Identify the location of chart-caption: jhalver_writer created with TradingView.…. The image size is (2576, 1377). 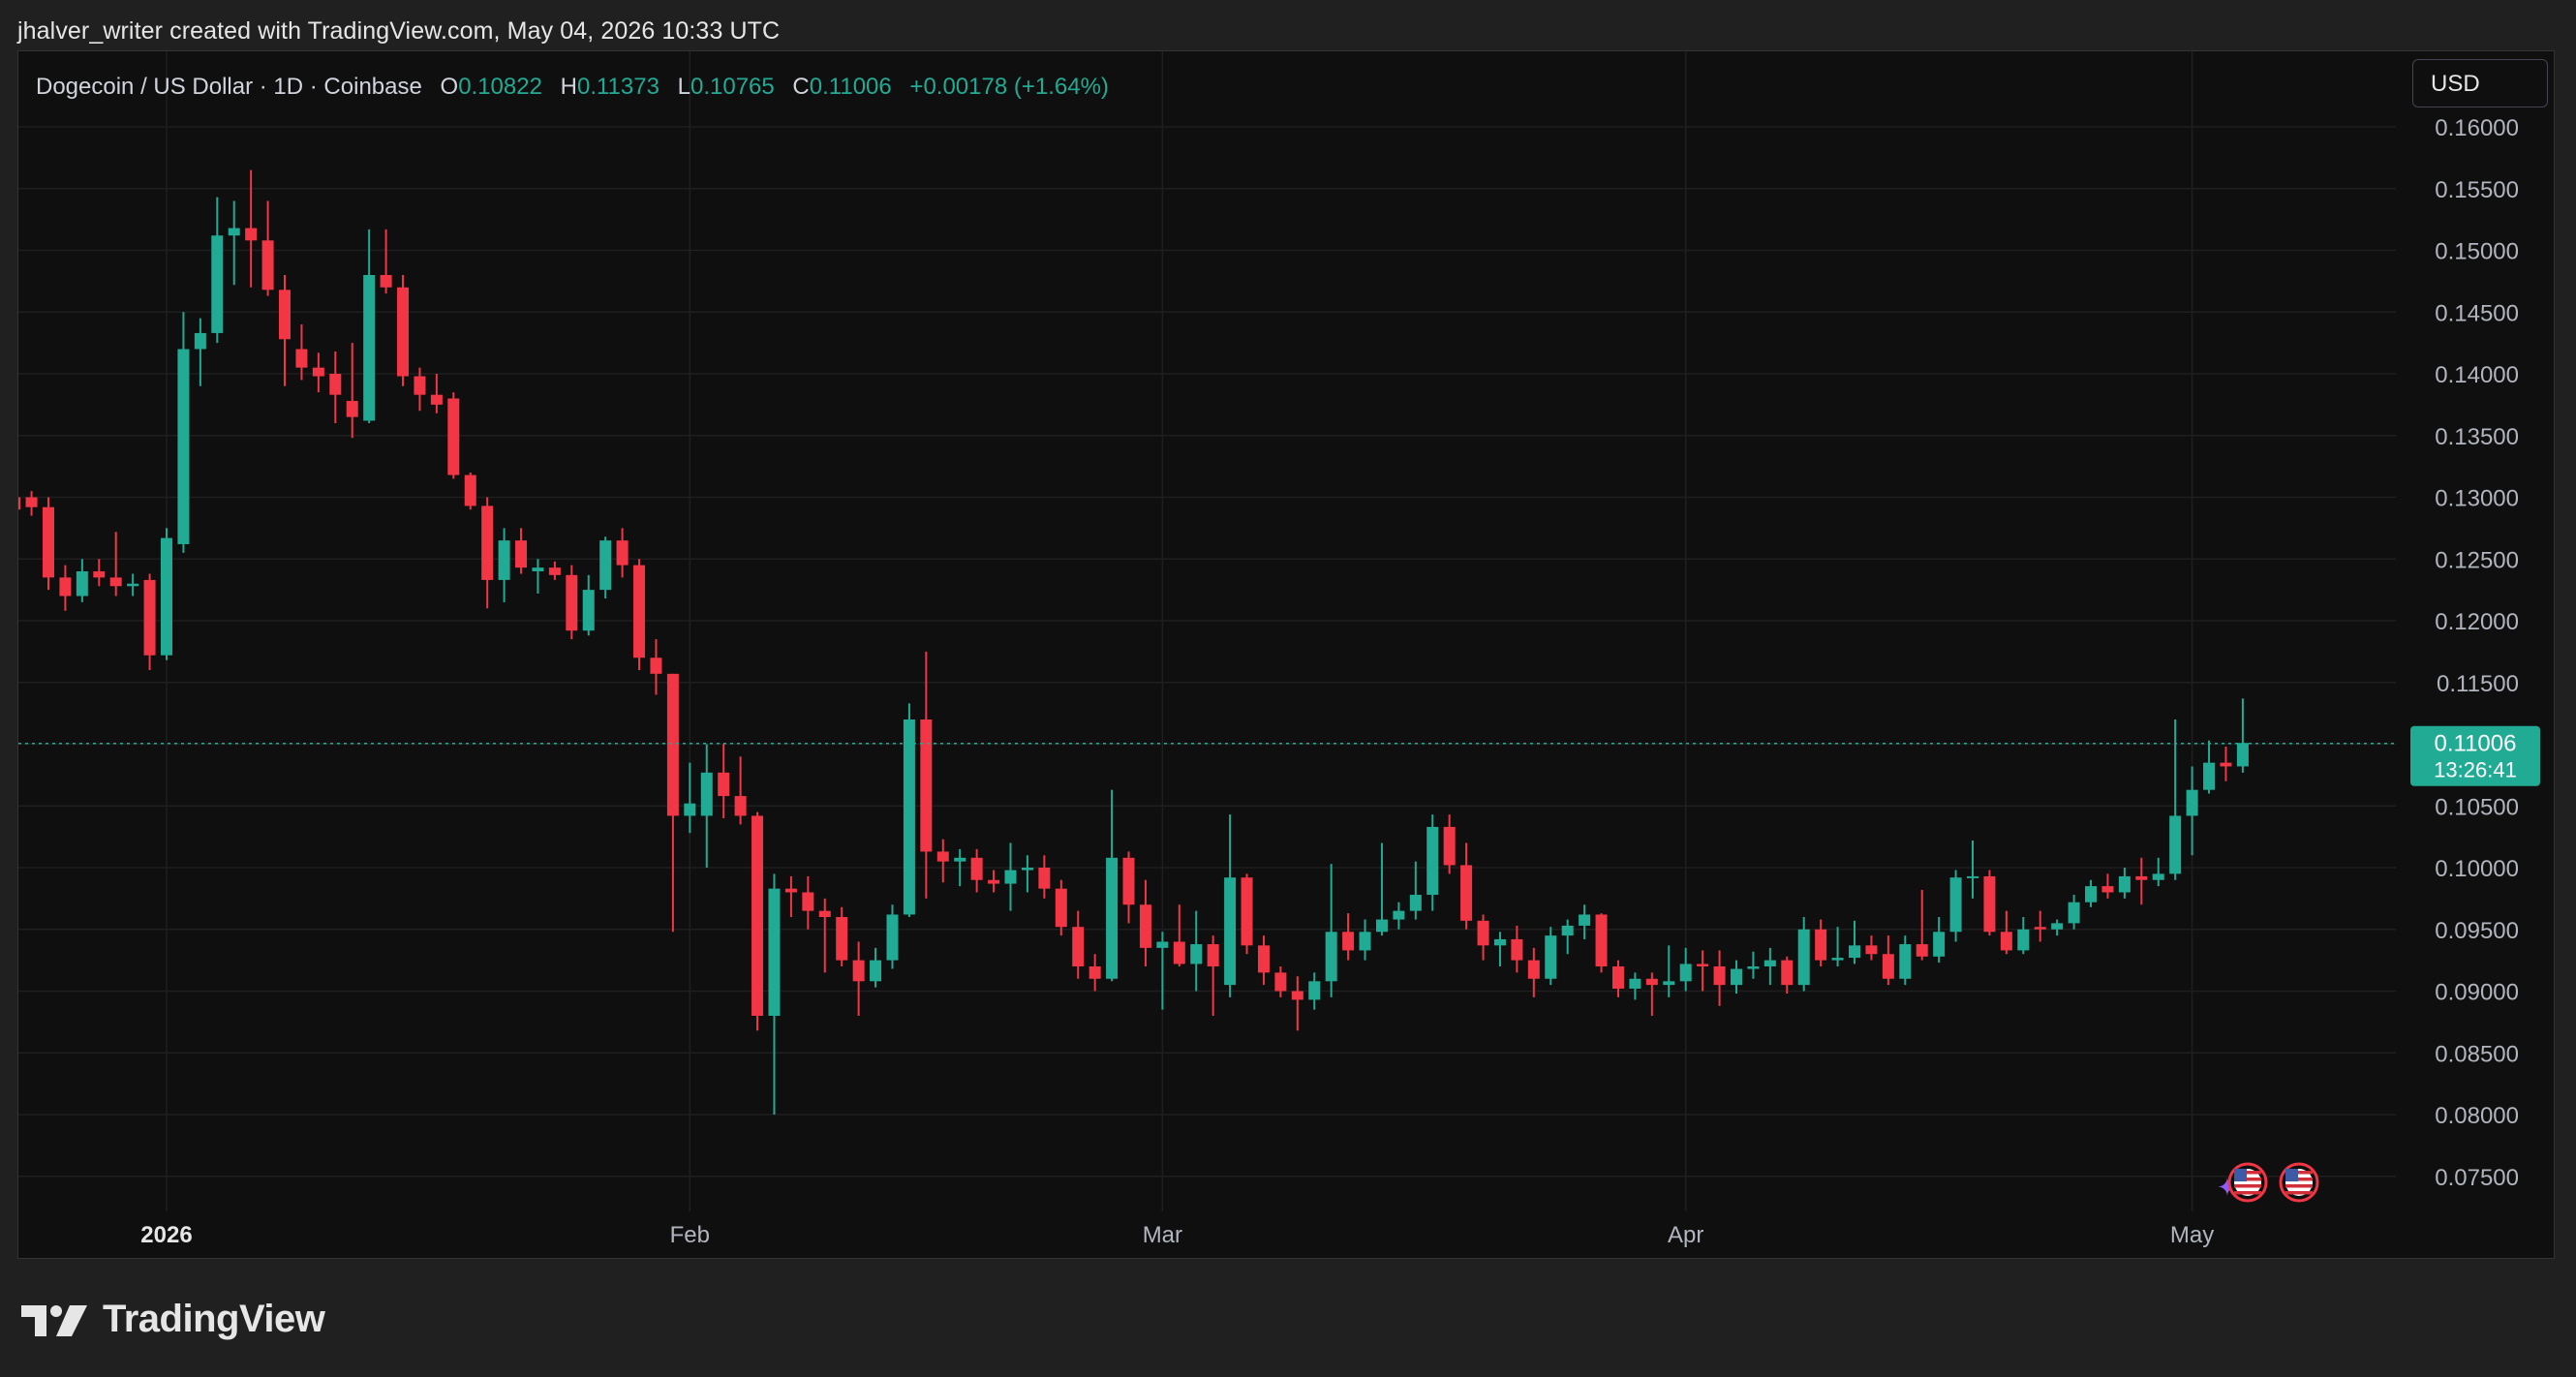
(399, 31).